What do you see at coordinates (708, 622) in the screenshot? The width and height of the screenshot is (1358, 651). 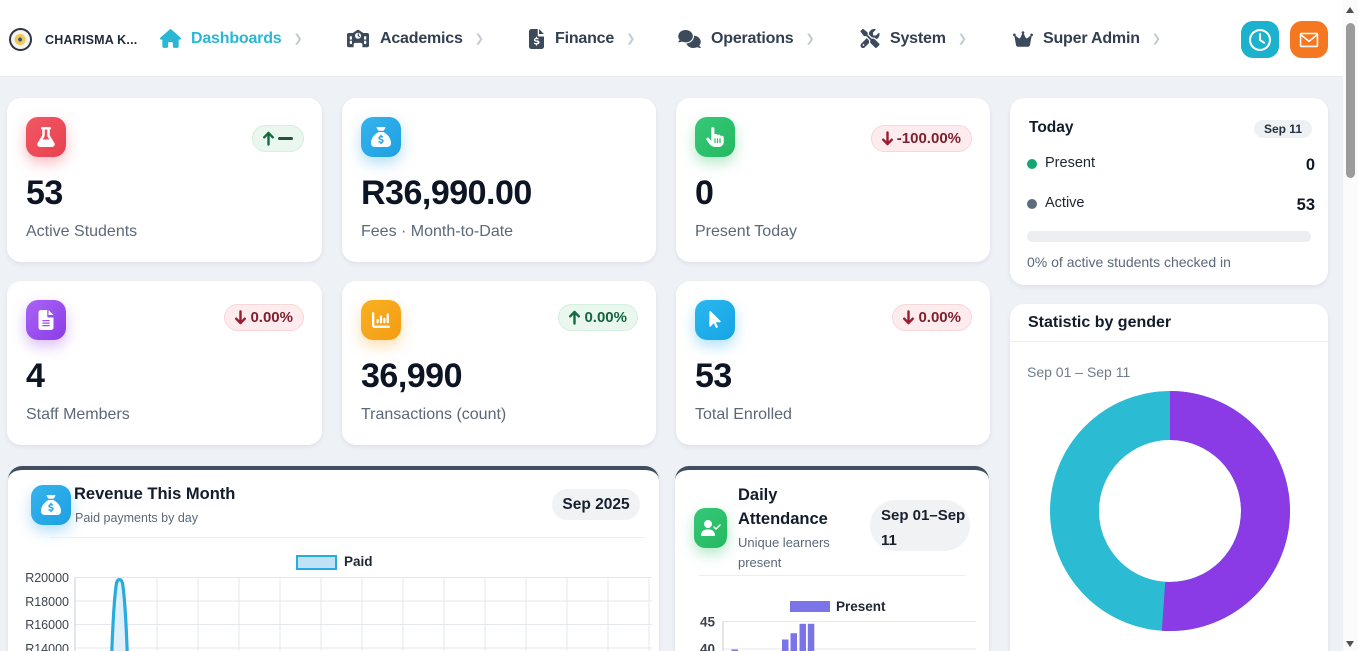 I see `svg-text: 45` at bounding box center [708, 622].